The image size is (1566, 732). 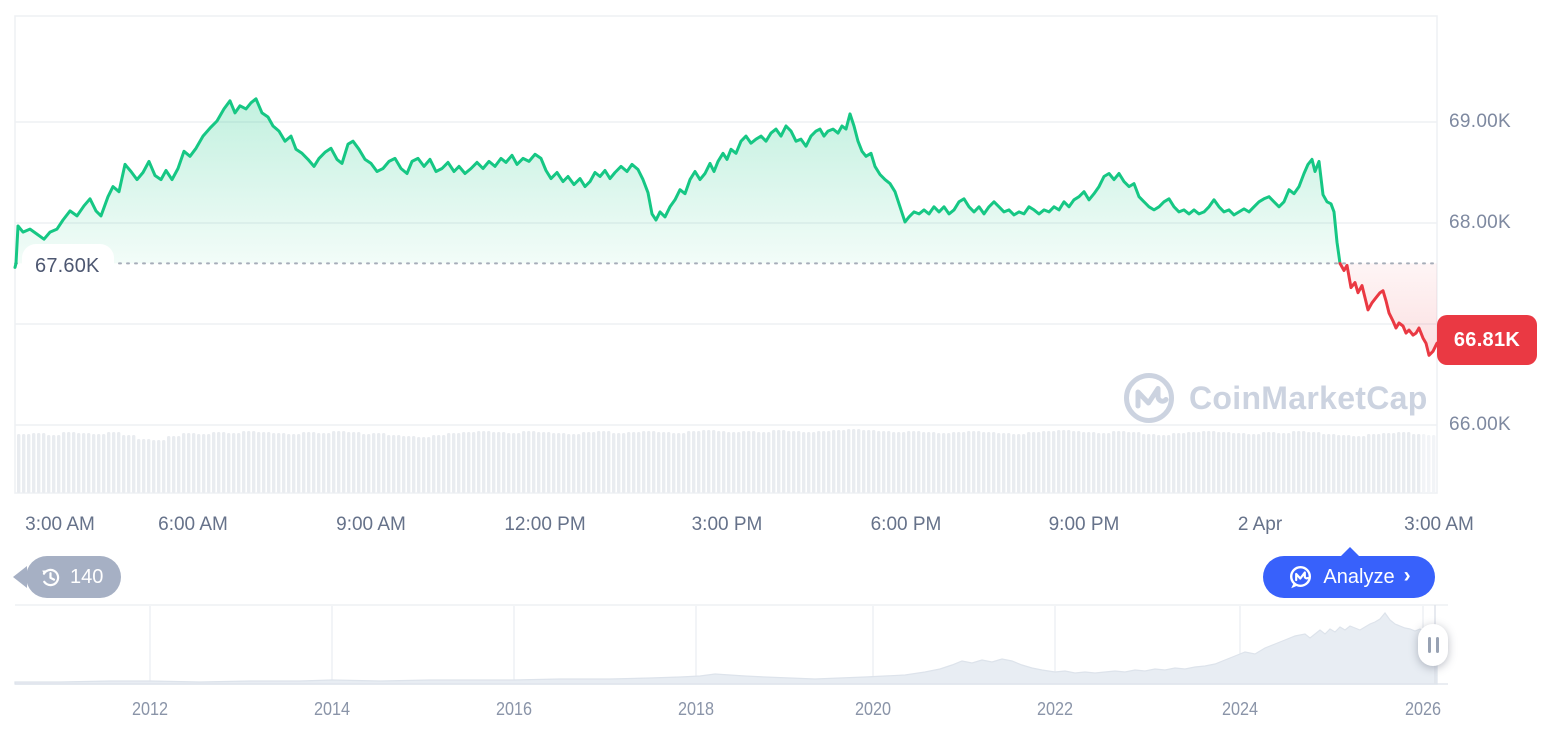 I want to click on year-axis-tick: 2012, so click(x=150, y=709).